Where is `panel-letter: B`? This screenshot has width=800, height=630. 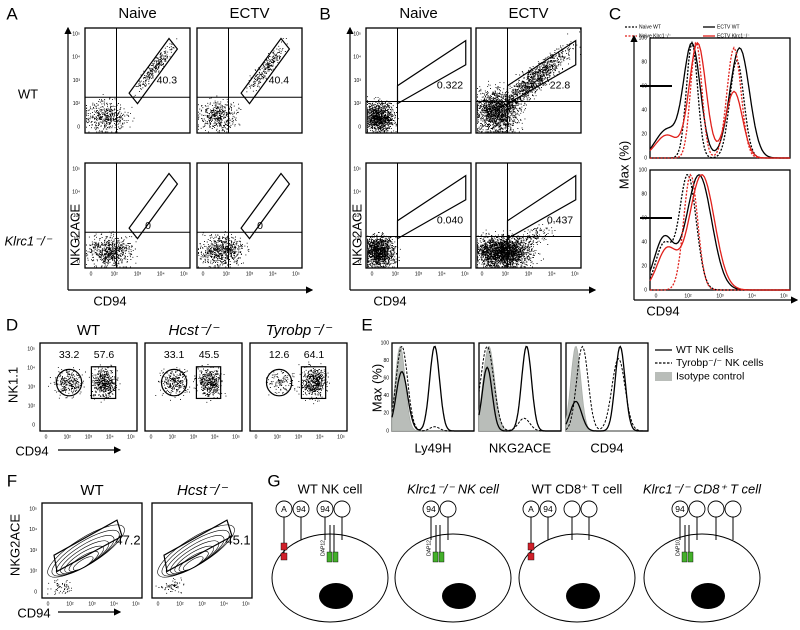 panel-letter: B is located at coordinates (324, 13).